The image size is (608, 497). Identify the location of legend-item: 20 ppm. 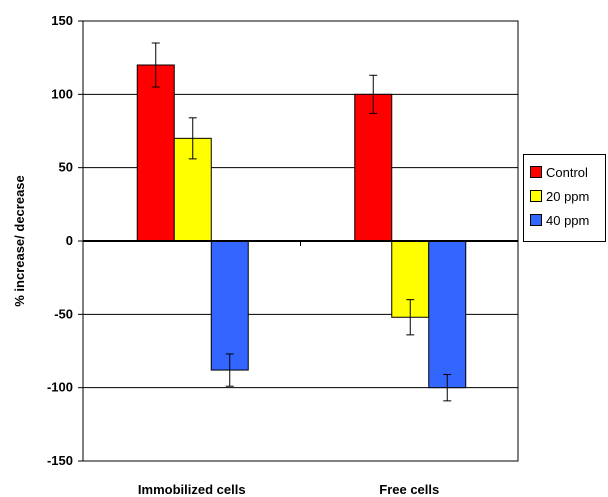
(567, 196).